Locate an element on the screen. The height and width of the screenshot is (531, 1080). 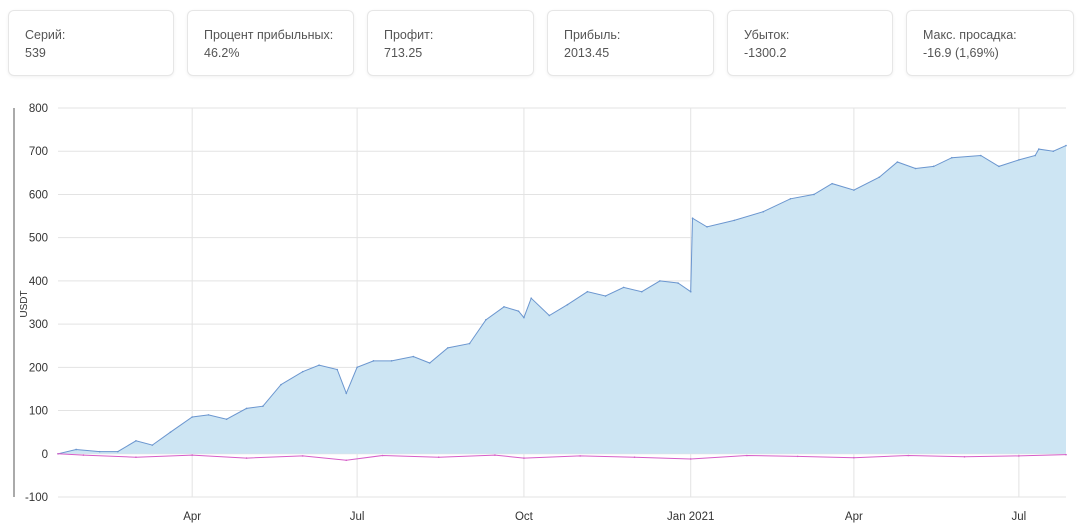
x-tick-label: Oct is located at coordinates (524, 517).